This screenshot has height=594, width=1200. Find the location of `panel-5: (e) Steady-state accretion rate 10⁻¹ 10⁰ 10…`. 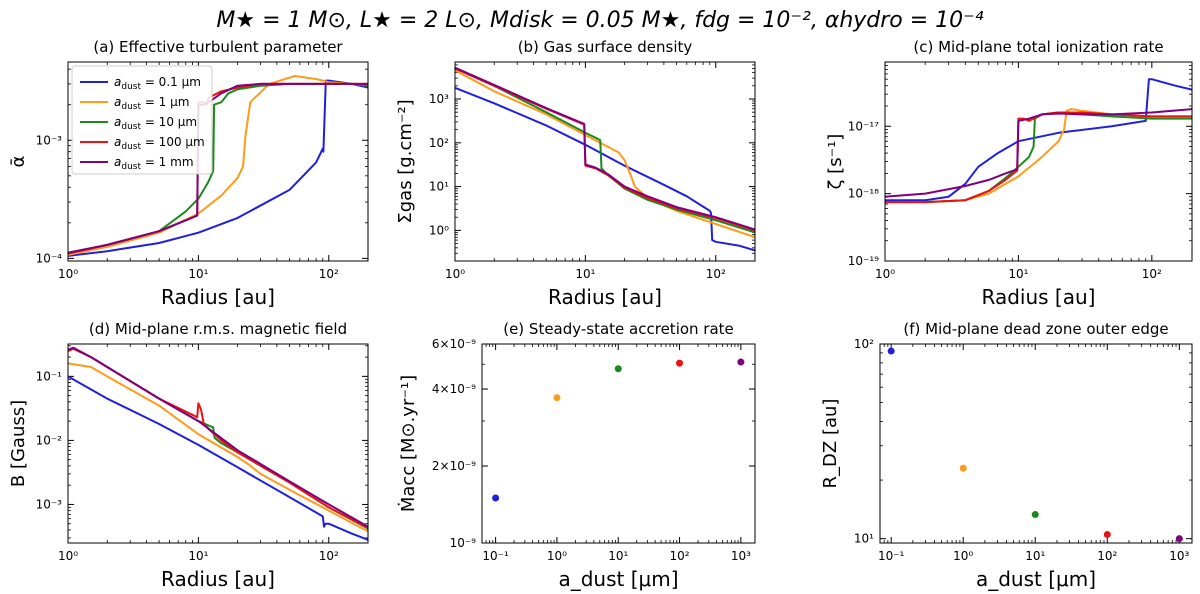

panel-5: (e) Steady-state accretion rate 10⁻¹ 10⁰ 10… is located at coordinates (577, 455).